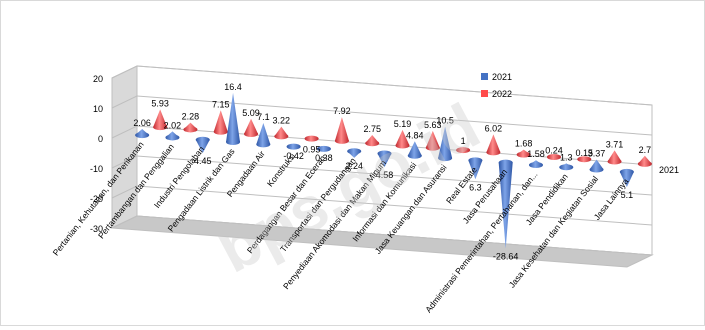 The image size is (705, 330). I want to click on data-label-2022: 0.95, so click(312, 149).